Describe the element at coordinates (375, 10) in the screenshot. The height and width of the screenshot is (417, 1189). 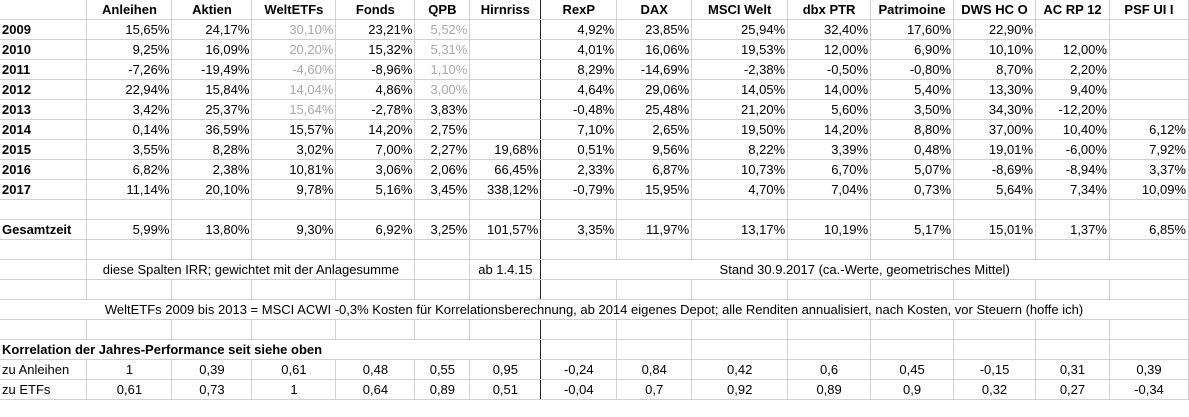
I see `column-header: Fonds` at that location.